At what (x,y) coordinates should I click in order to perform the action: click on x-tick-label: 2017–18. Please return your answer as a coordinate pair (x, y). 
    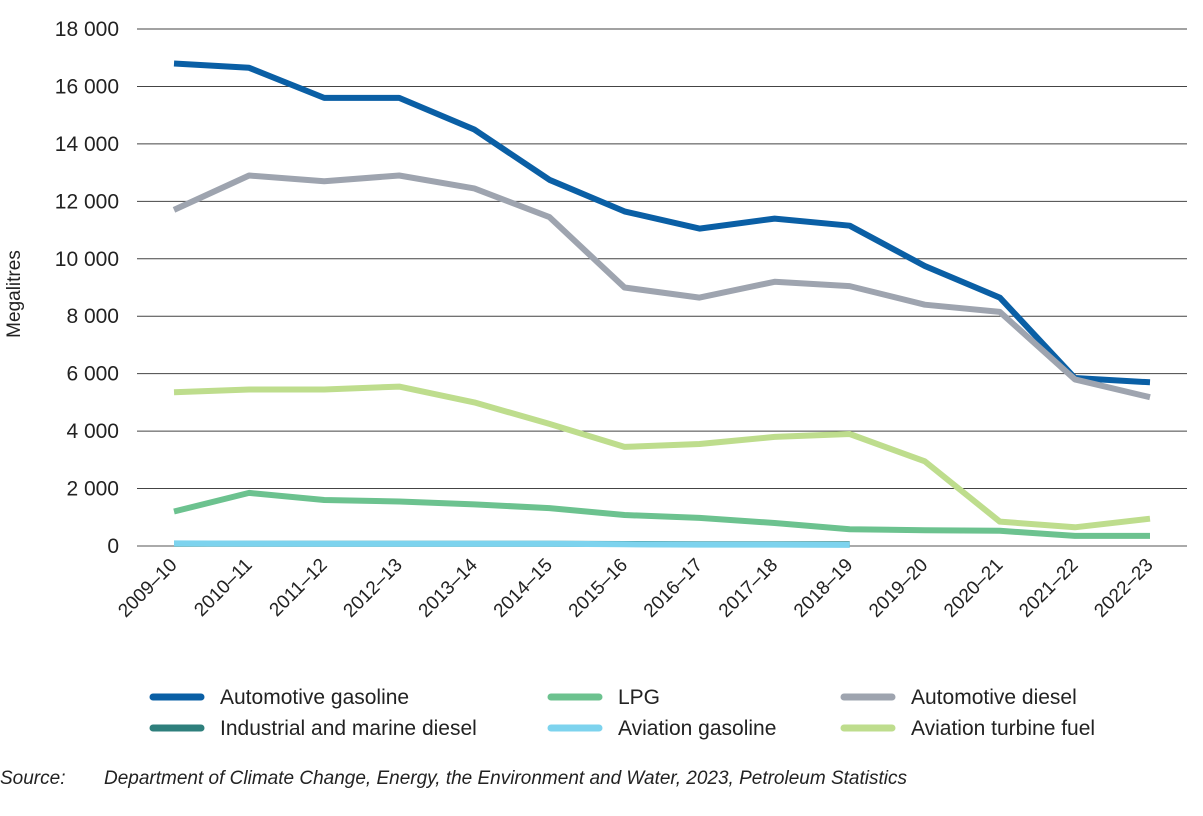
    Looking at the image, I should click on (748, 588).